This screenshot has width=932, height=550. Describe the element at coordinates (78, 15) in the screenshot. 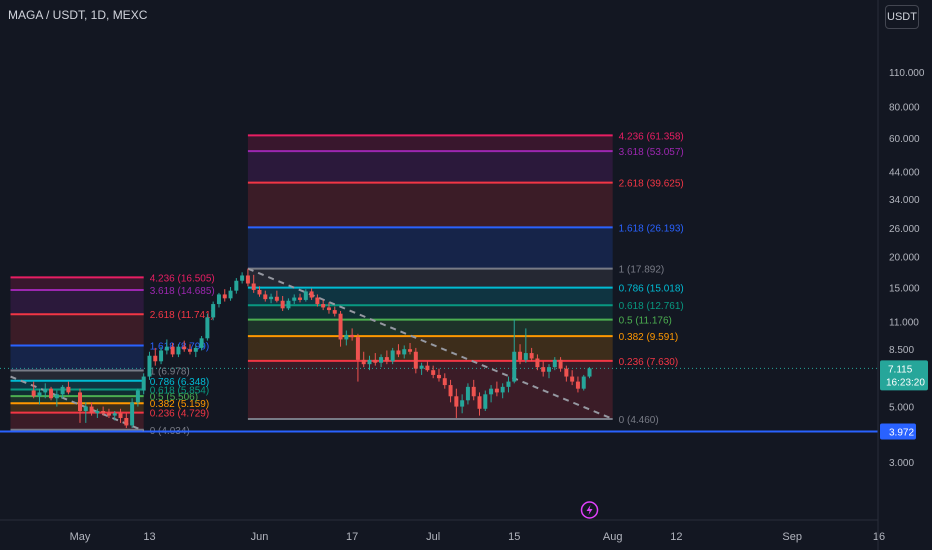

I see `symbol-title: MAGA / USDT, 1D, MEXC` at that location.